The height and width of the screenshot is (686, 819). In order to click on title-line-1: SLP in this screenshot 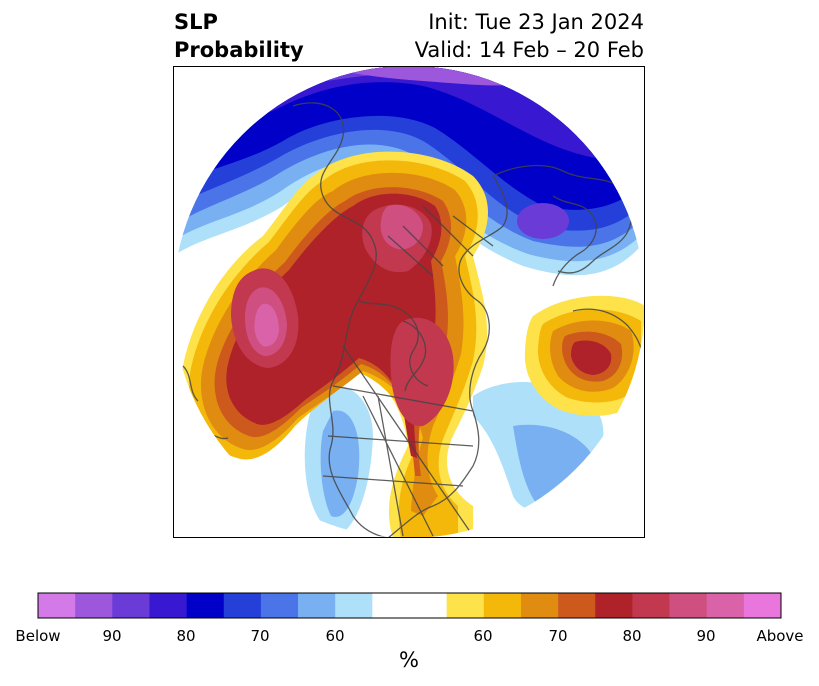, I will do `click(196, 22)`.